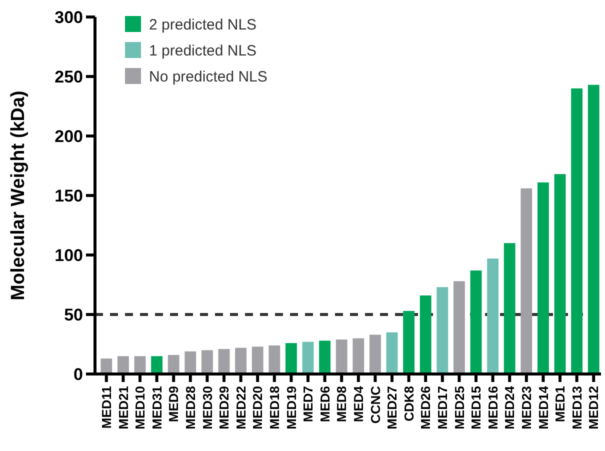 The width and height of the screenshot is (605, 451). I want to click on x-tick-label: MED27, so click(392, 408).